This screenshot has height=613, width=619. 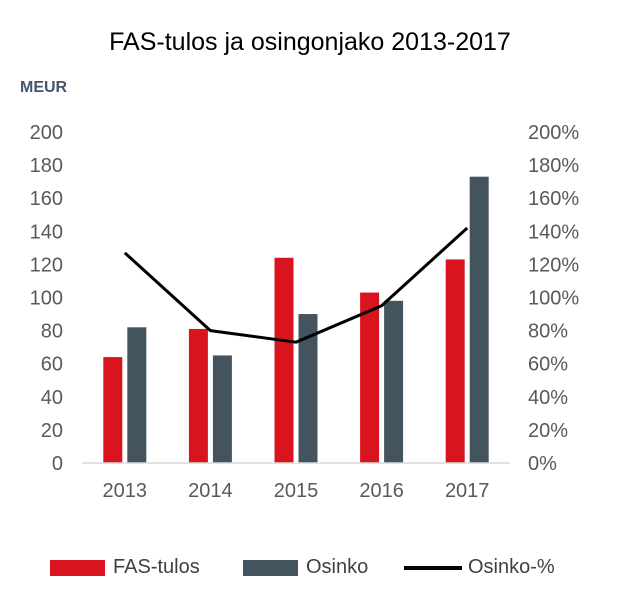 I want to click on chart-title: FAS-tulos ja osingonjako 2013-2017, so click(x=310, y=42).